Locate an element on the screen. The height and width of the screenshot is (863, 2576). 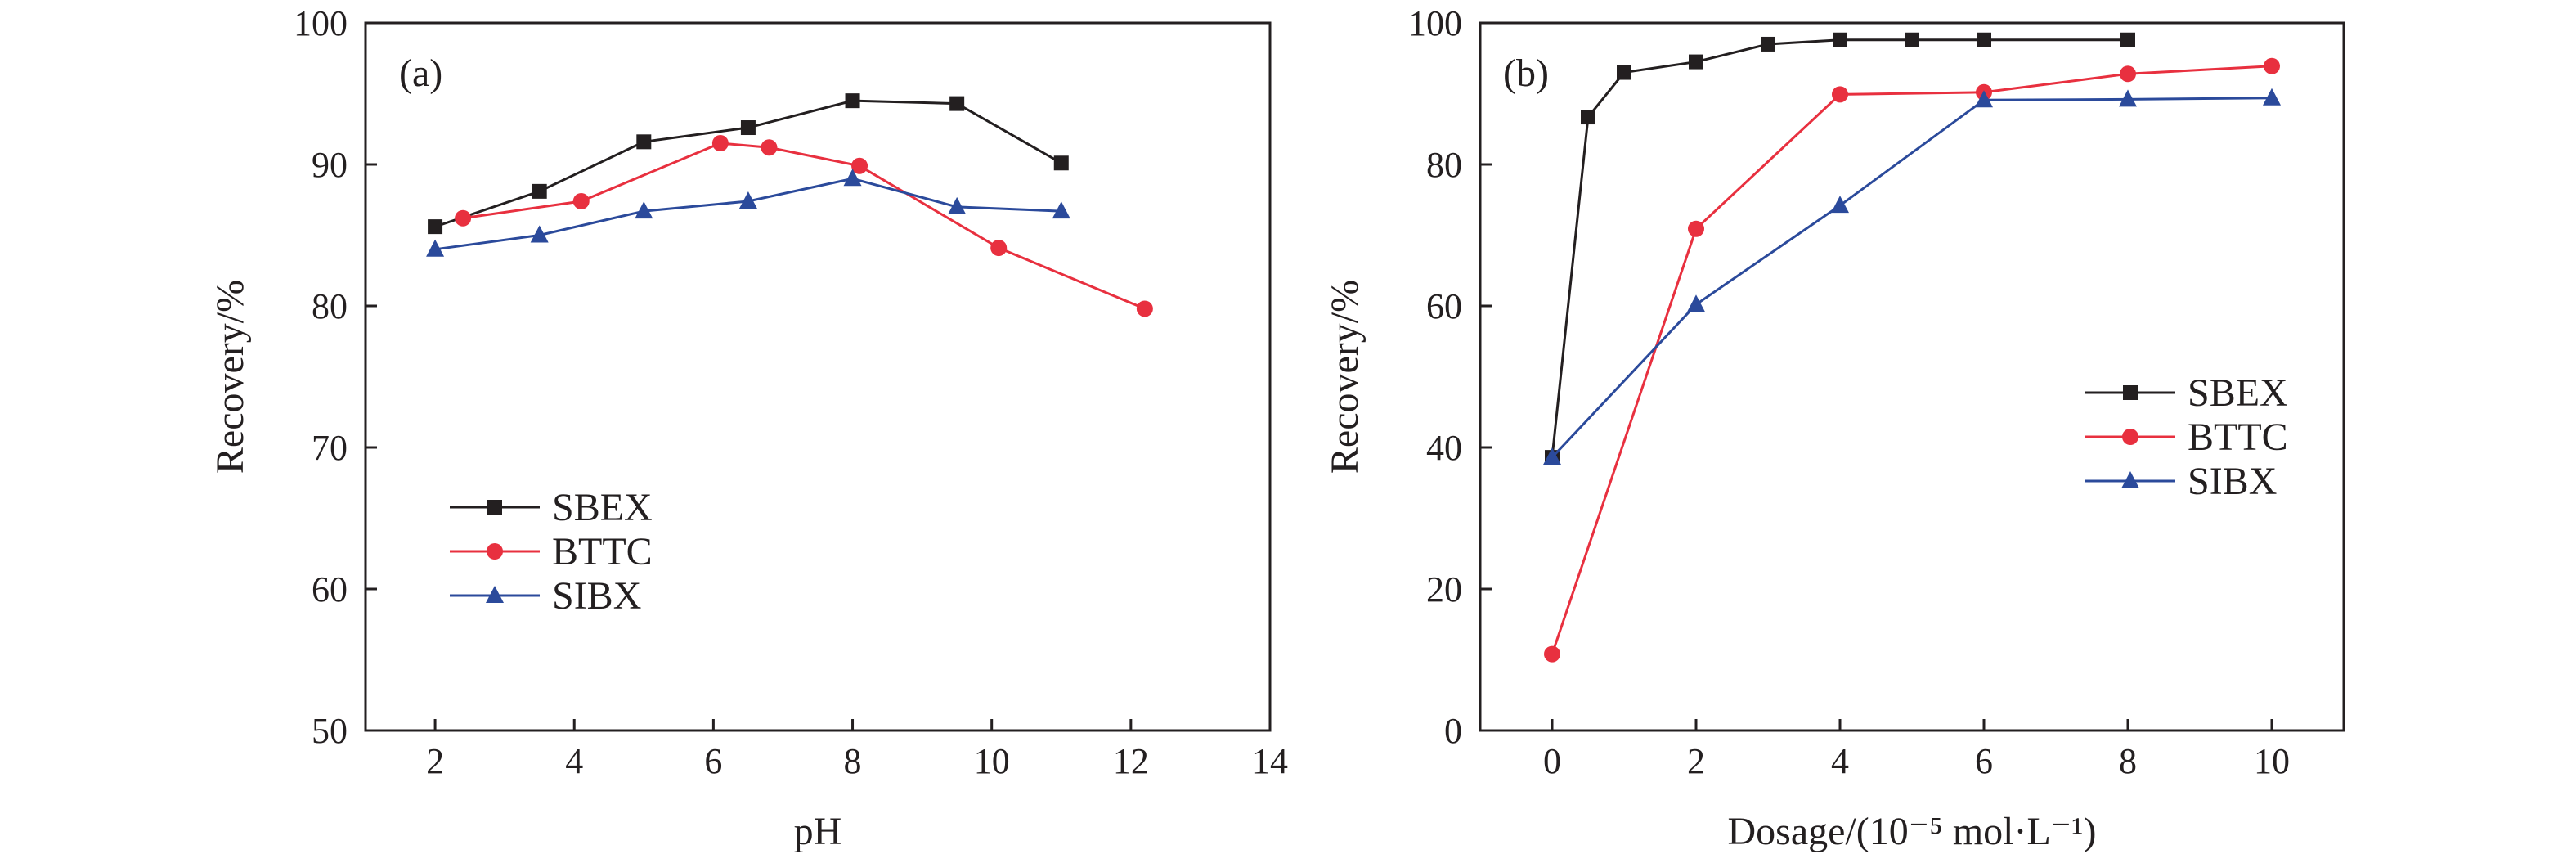
x-tick-label: 14 is located at coordinates (1270, 761).